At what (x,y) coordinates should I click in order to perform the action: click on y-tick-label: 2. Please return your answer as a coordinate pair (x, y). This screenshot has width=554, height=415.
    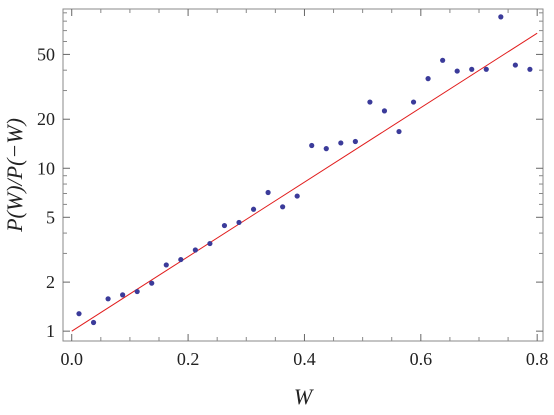
    Looking at the image, I should click on (50, 282).